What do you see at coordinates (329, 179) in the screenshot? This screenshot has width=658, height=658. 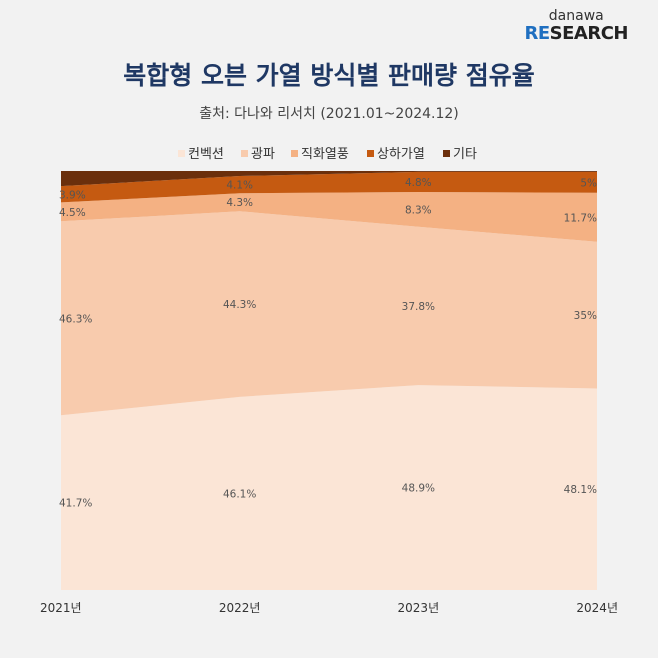 I see `area-기타` at bounding box center [329, 179].